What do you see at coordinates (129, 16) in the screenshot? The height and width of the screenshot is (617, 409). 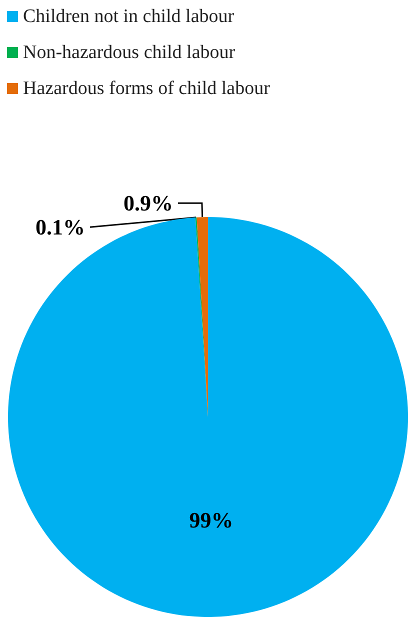 I see `legend-label: Children not in child labour` at bounding box center [129, 16].